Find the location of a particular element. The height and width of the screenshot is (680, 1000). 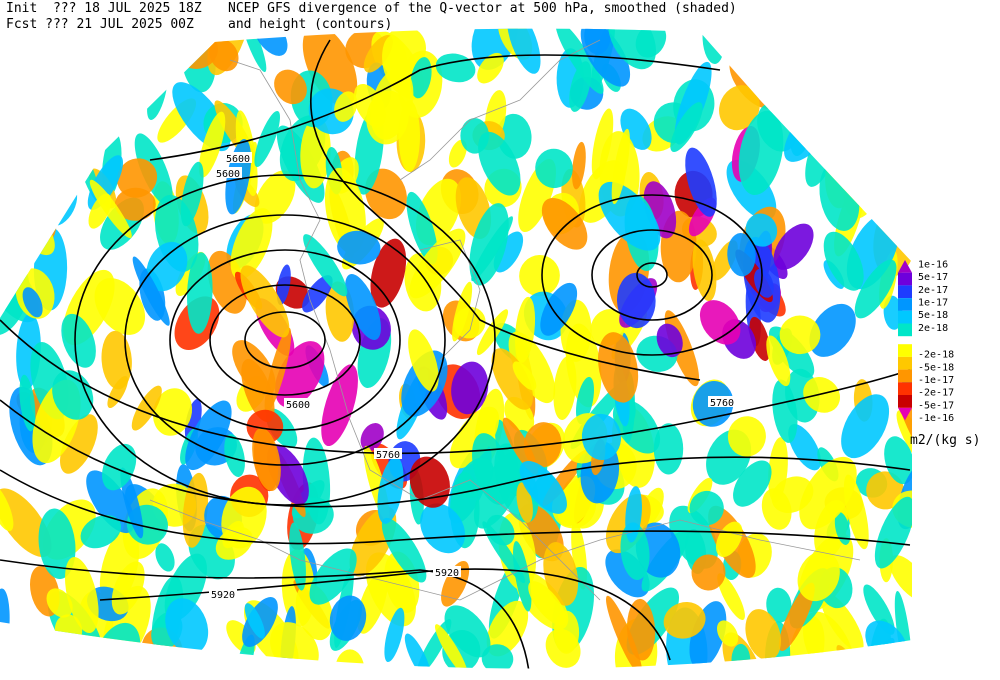

colorbar-label: 1e-16 is located at coordinates (933, 264).